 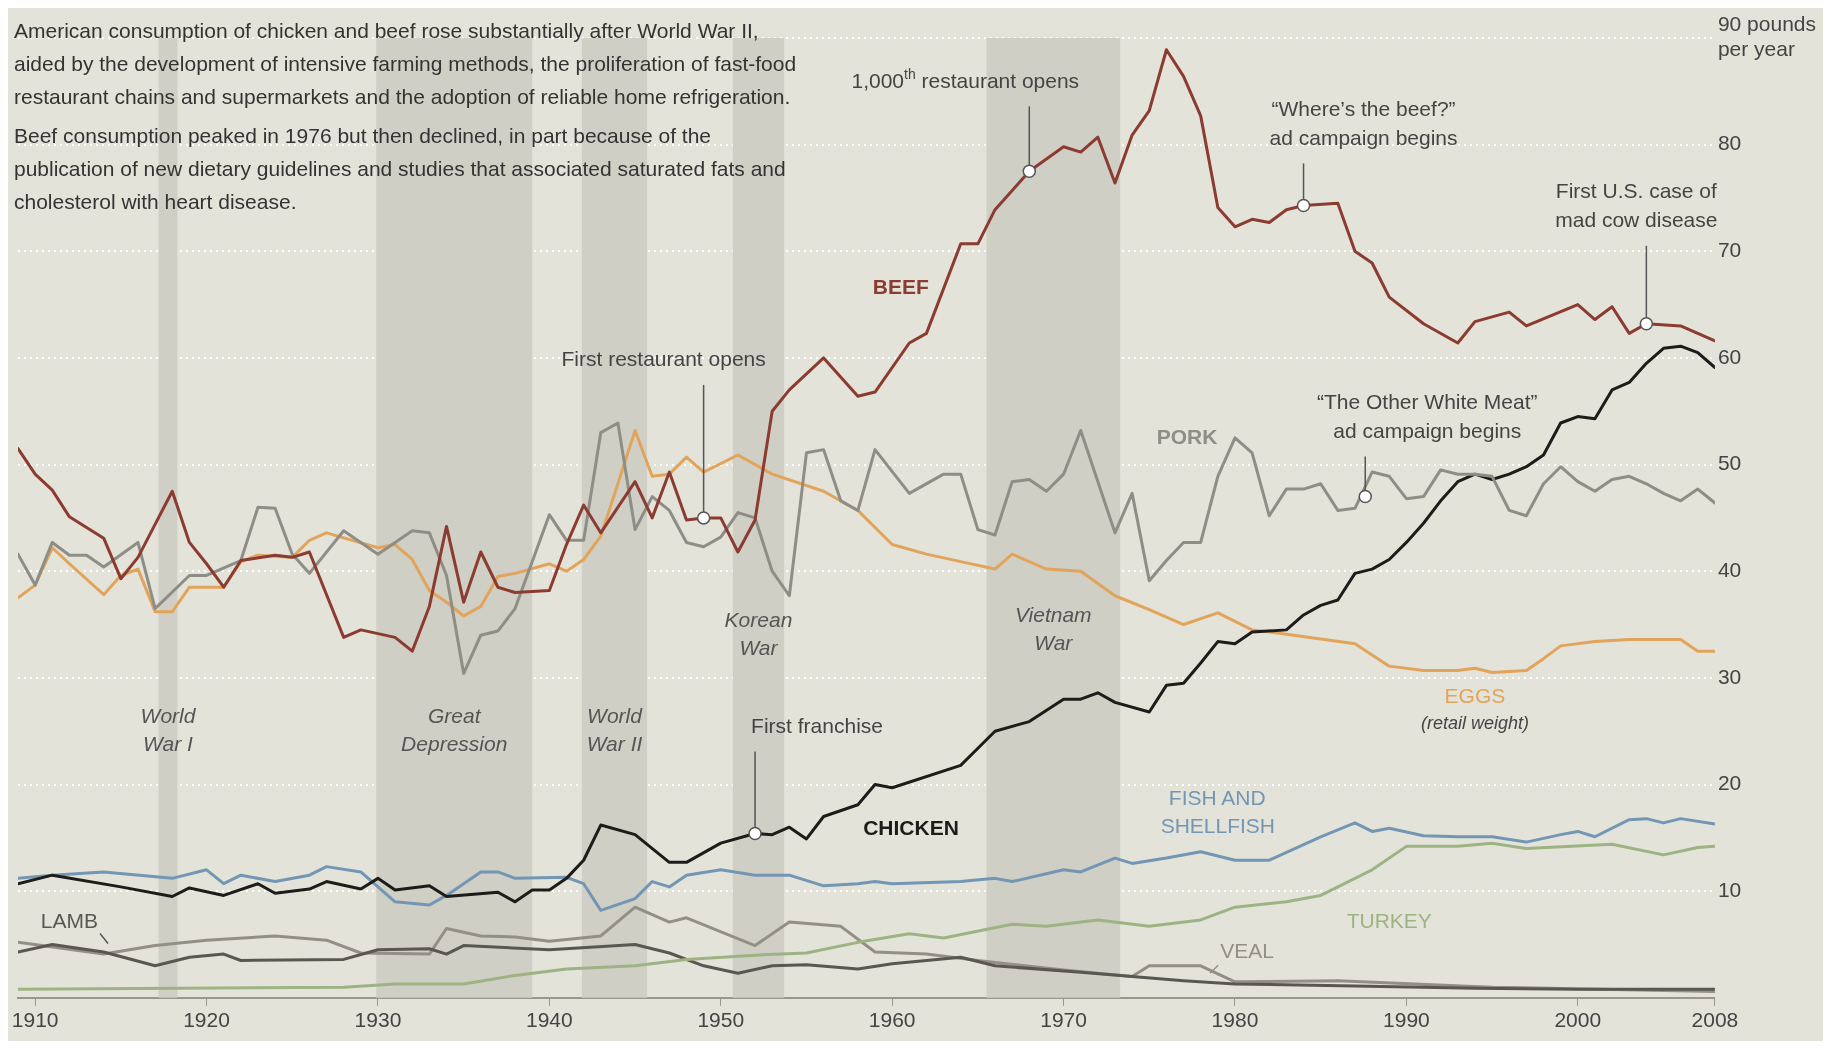 What do you see at coordinates (758, 634) in the screenshot?
I see `band-label: Korean War` at bounding box center [758, 634].